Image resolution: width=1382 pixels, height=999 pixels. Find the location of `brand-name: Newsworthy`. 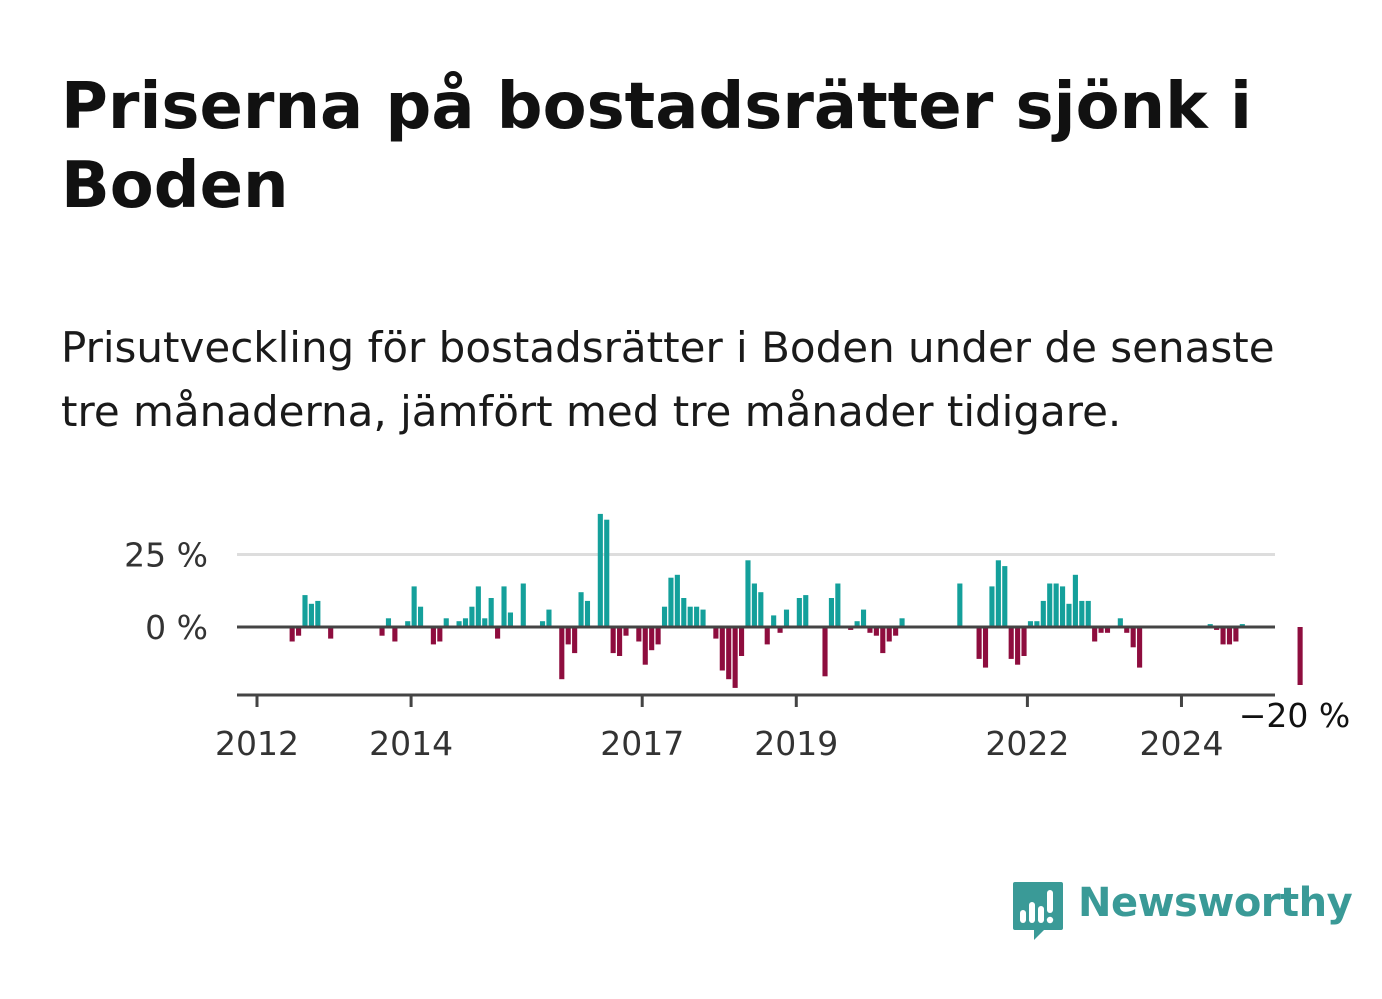

brand-name: Newsworthy is located at coordinates (1215, 903).